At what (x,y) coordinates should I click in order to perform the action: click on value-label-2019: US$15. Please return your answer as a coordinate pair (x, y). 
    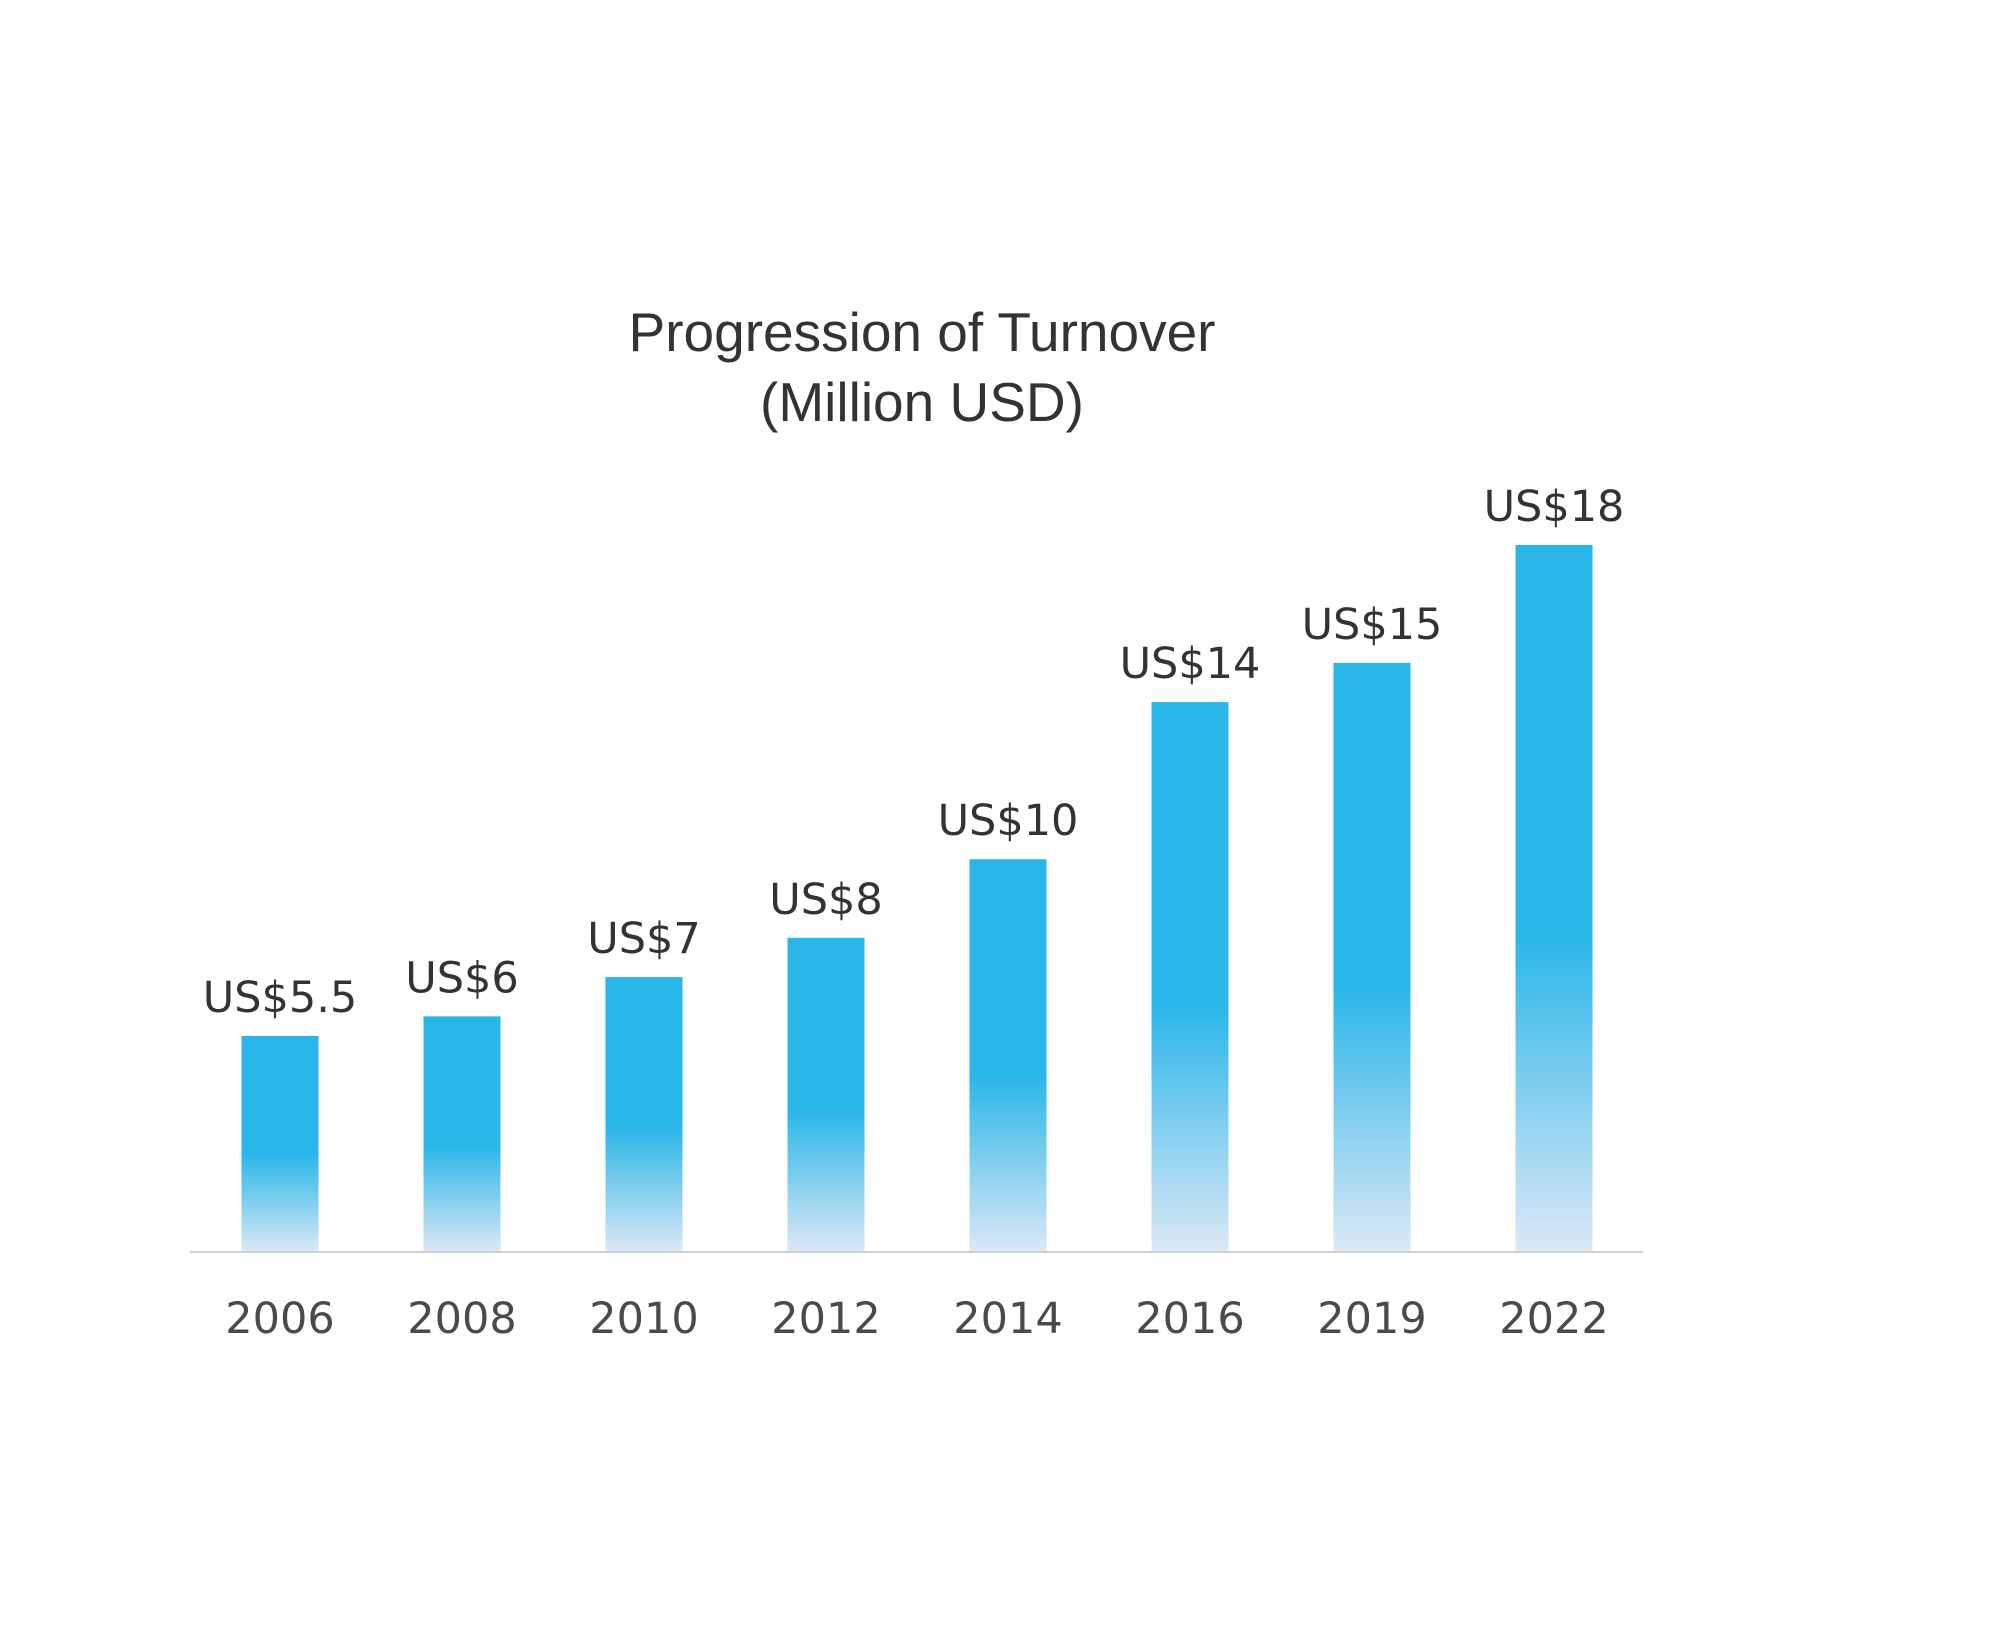
    Looking at the image, I should click on (1372, 625).